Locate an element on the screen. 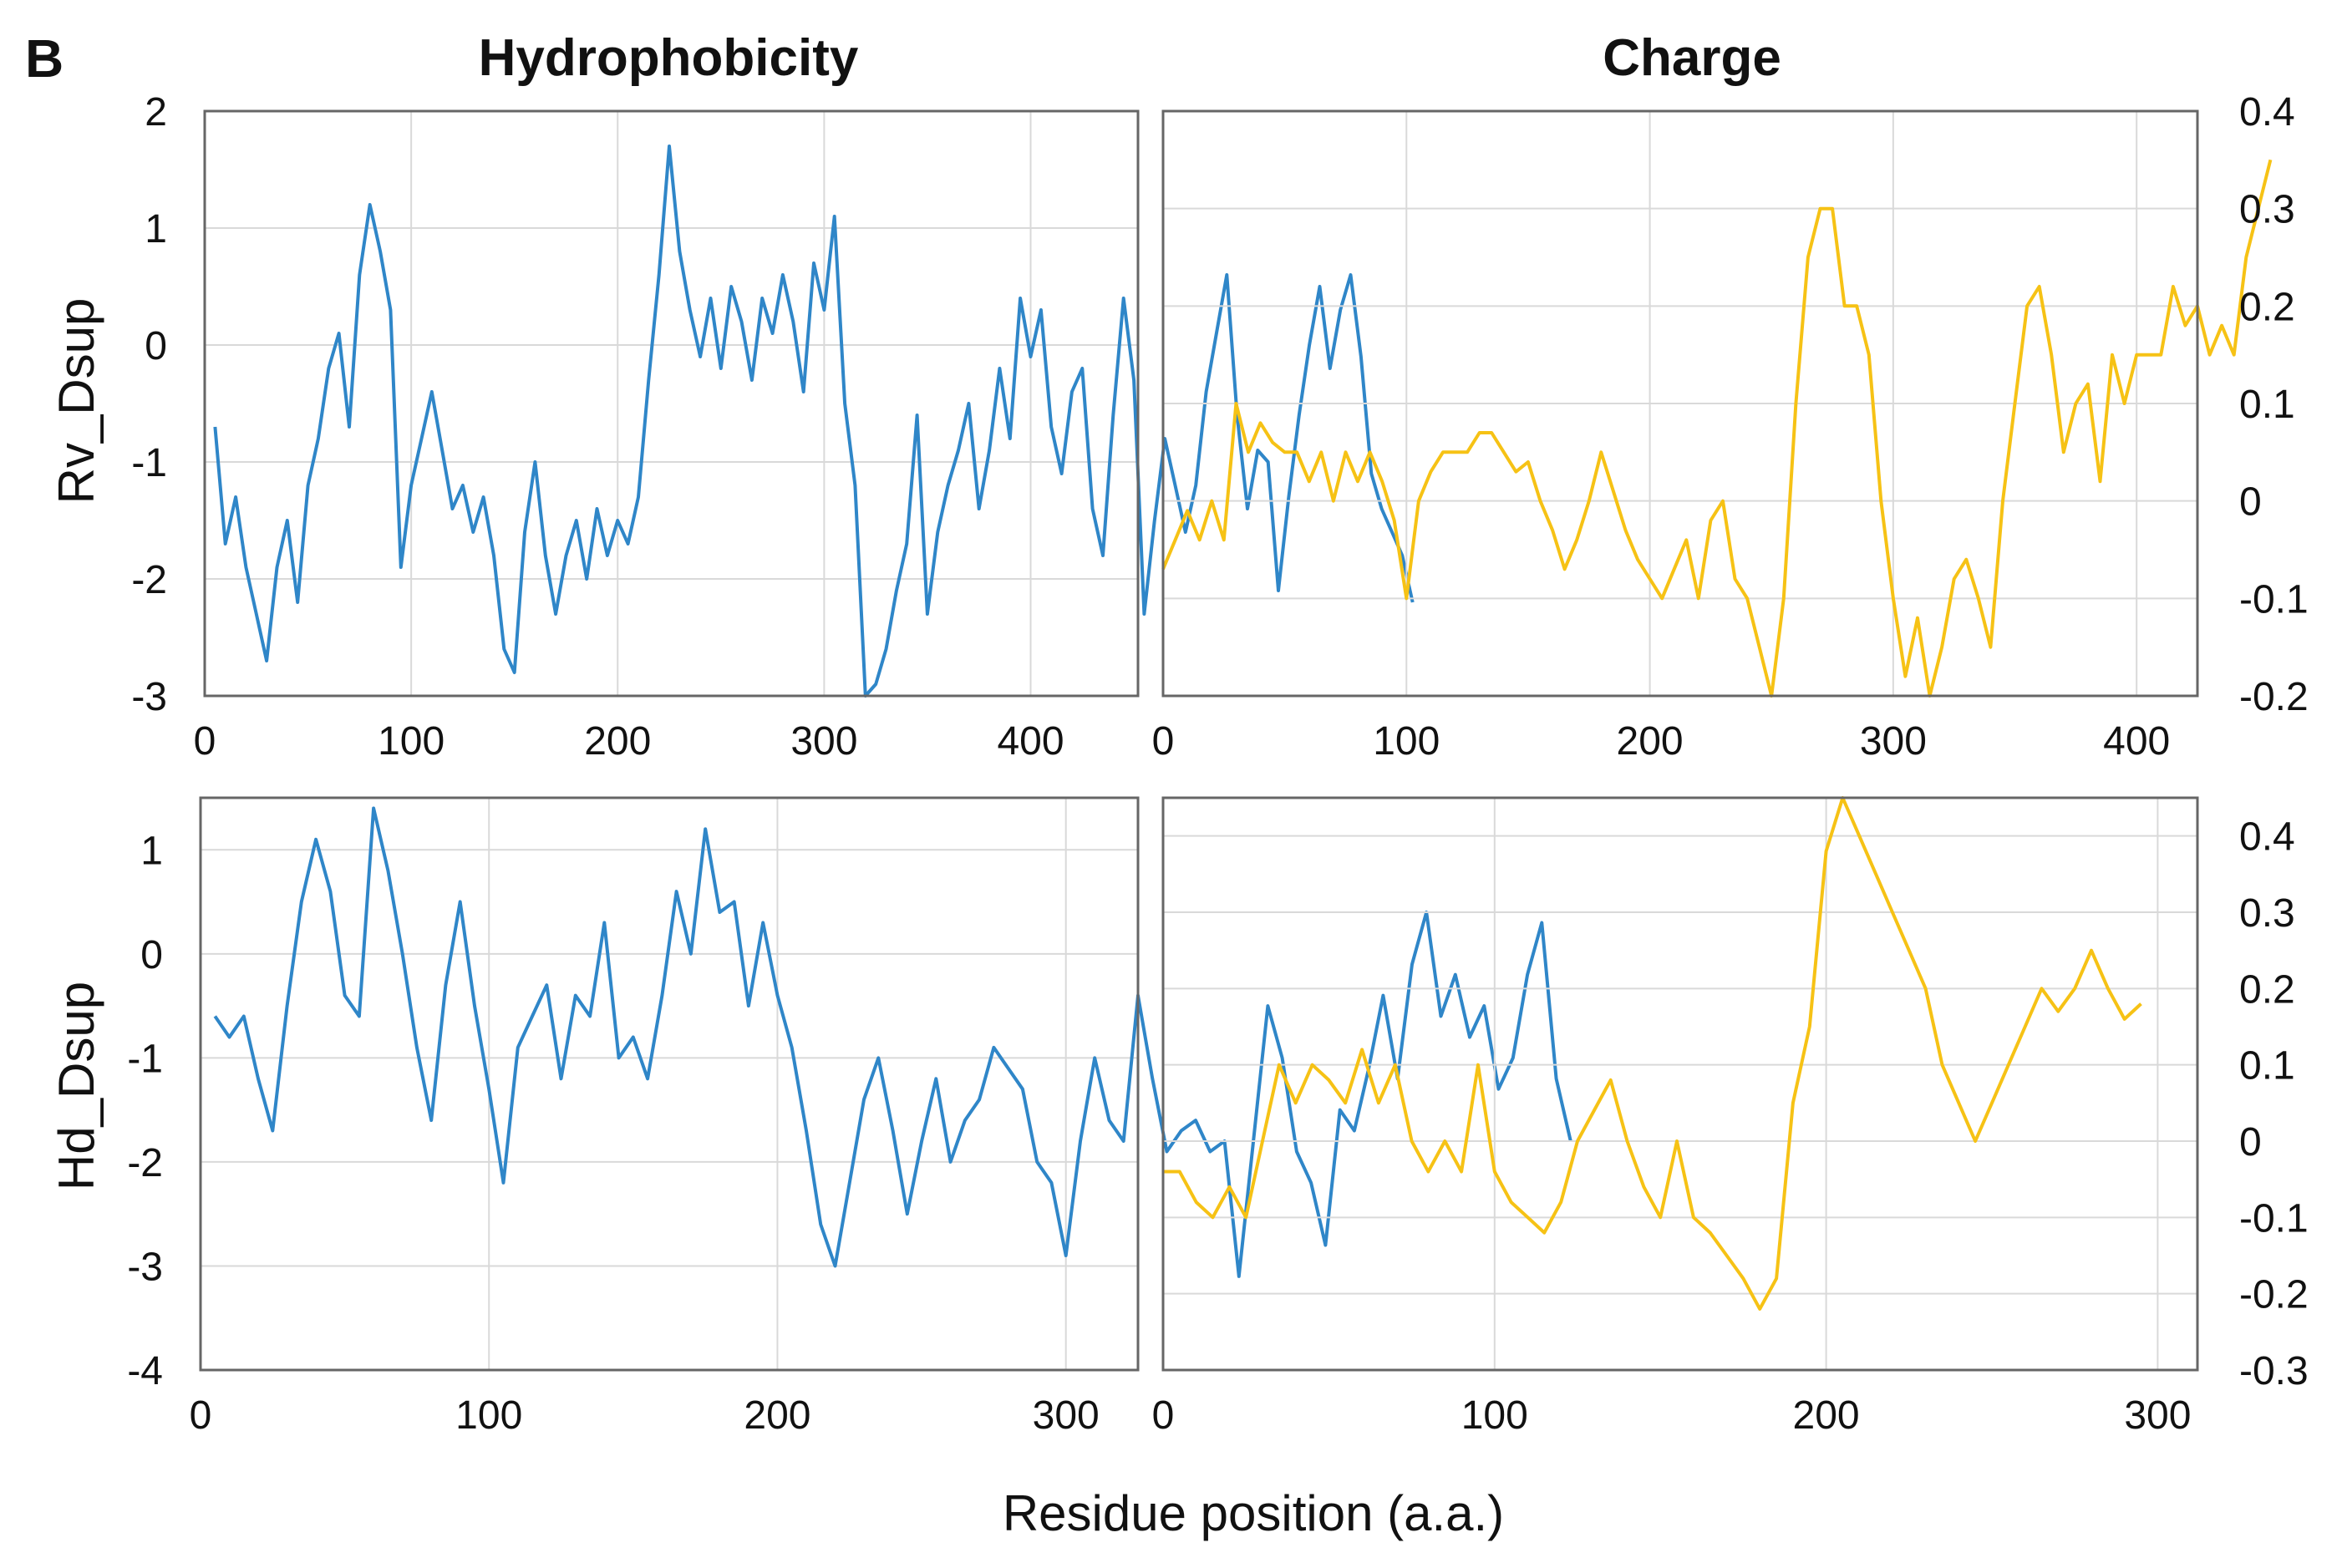 This screenshot has height=1568, width=2342. plot-frame is located at coordinates (669, 1084).